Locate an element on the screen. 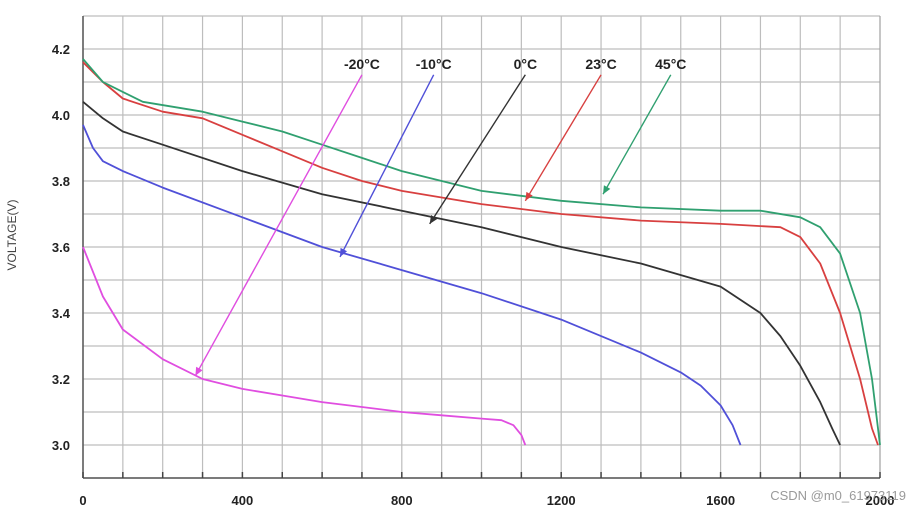 The height and width of the screenshot is (512, 910). series-label-3: 23°C is located at coordinates (600, 64).